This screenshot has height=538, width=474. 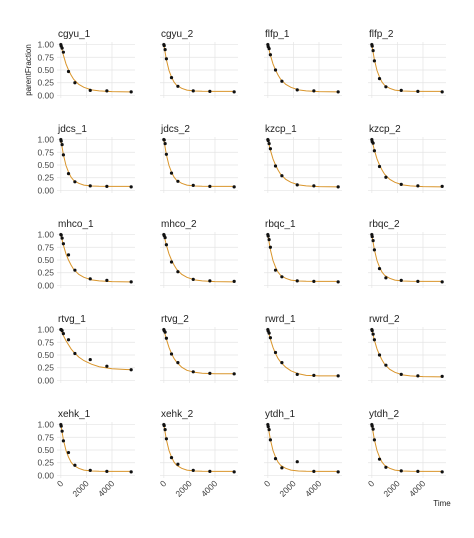 I want to click on panel-title: rwrd_2, so click(x=384, y=319).